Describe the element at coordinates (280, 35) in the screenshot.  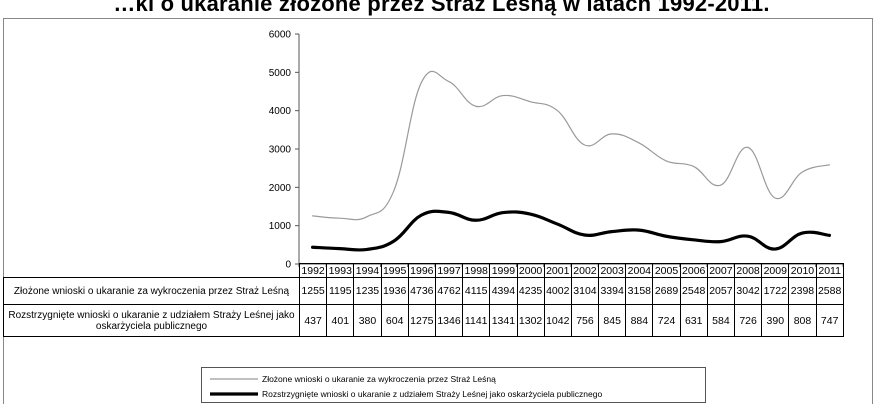
I see `y-tick-label: 6000` at that location.